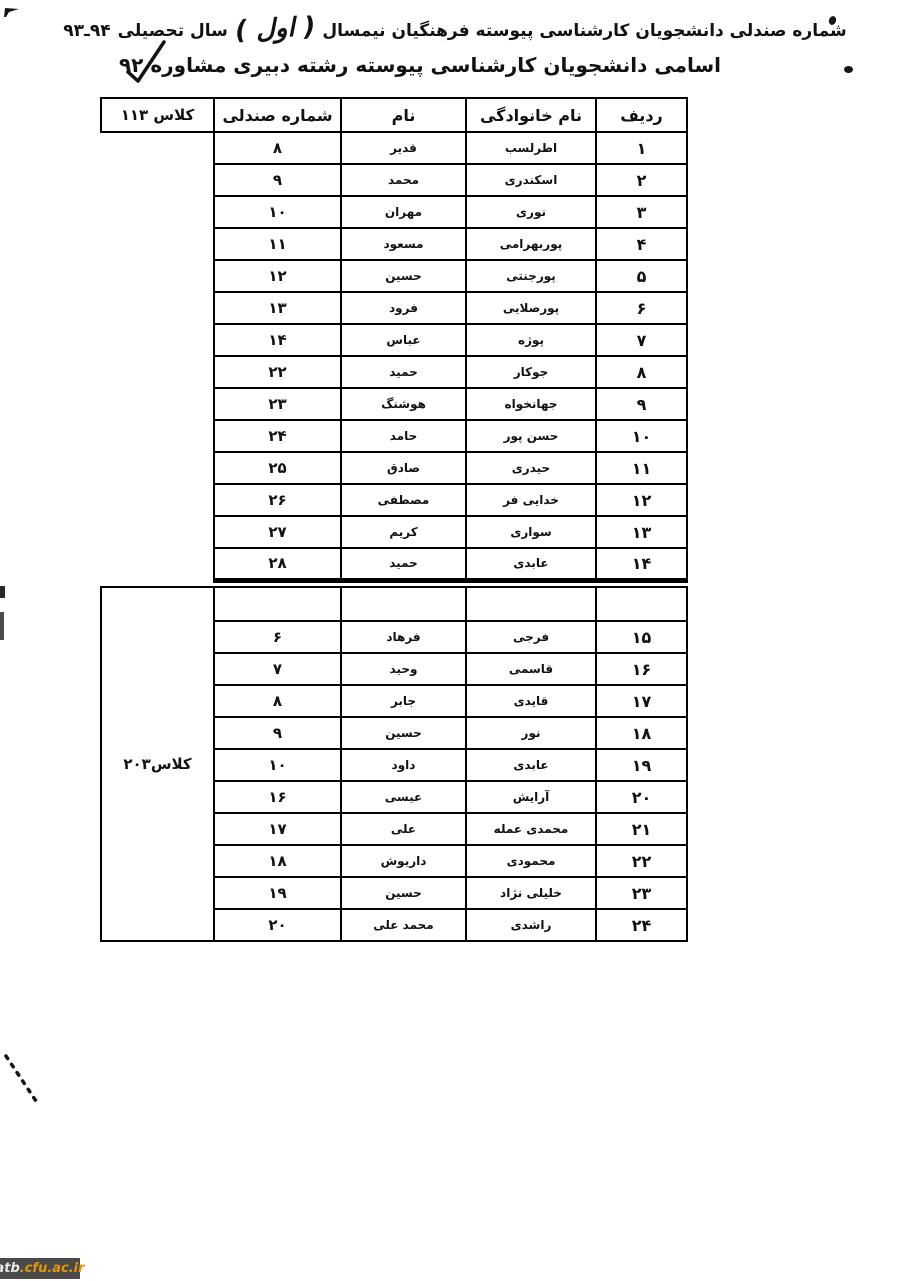  I want to click on column-header-3: شماره صندلی, so click(277, 115).